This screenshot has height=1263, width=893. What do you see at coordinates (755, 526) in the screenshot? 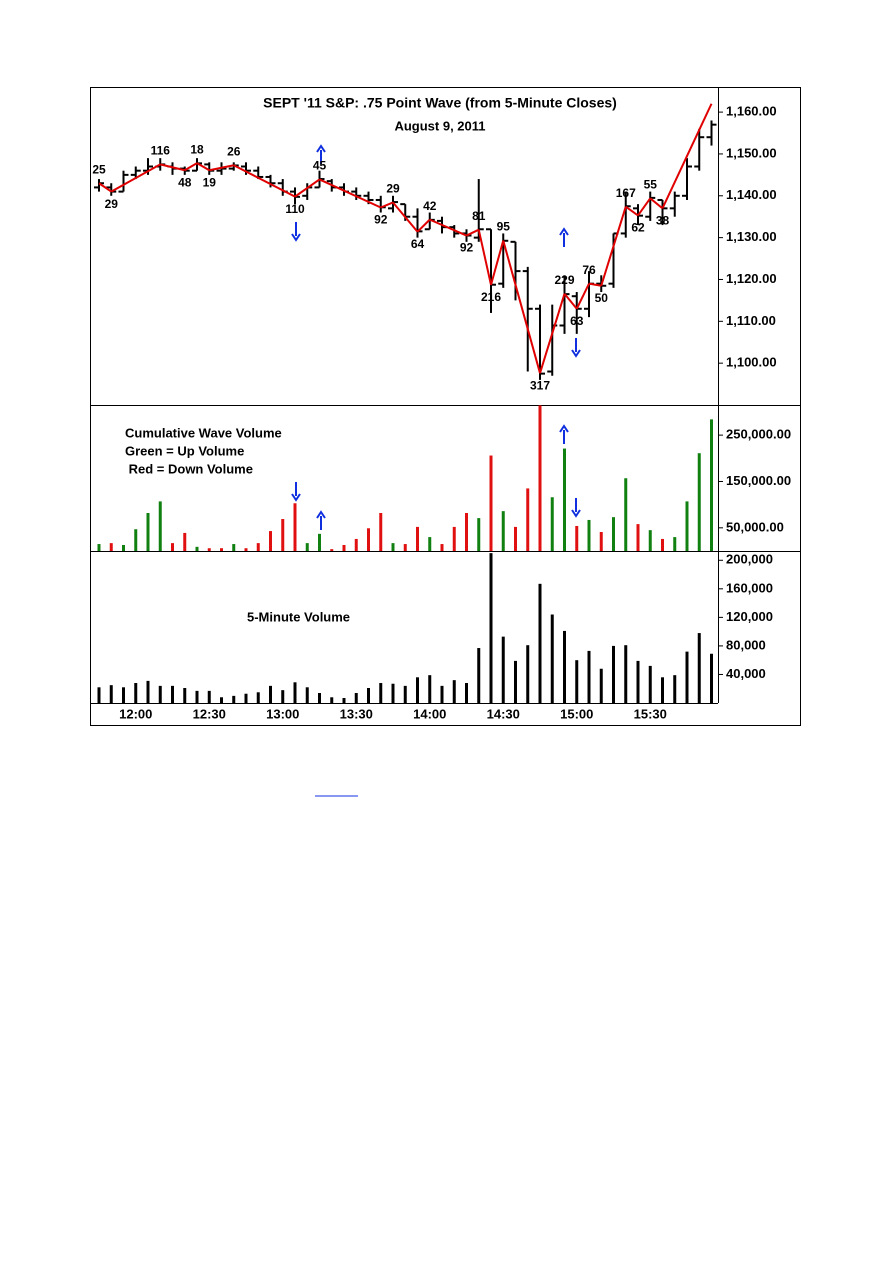
I see `y-tick-label: 50,000.00` at bounding box center [755, 526].